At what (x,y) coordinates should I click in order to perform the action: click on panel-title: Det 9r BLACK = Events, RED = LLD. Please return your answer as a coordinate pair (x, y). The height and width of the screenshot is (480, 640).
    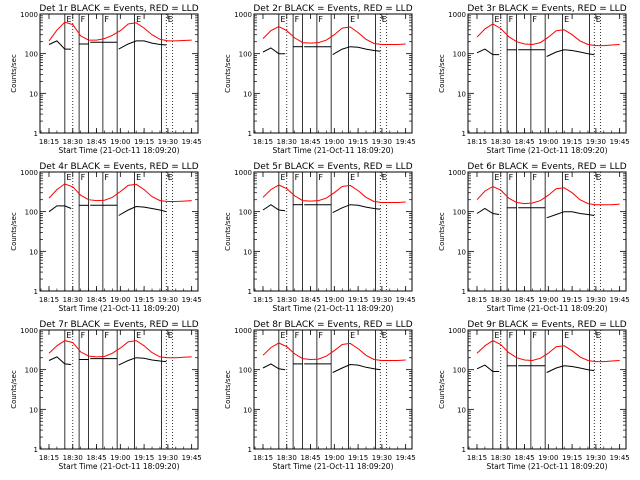
    Looking at the image, I should click on (546, 325).